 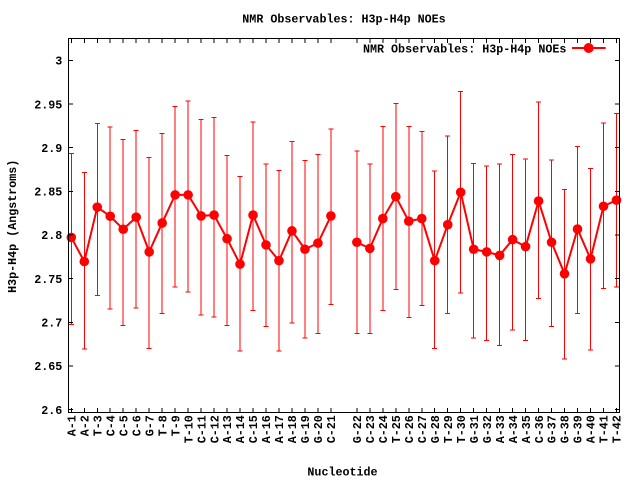 I want to click on svg-text: C-11, so click(x=202, y=429).